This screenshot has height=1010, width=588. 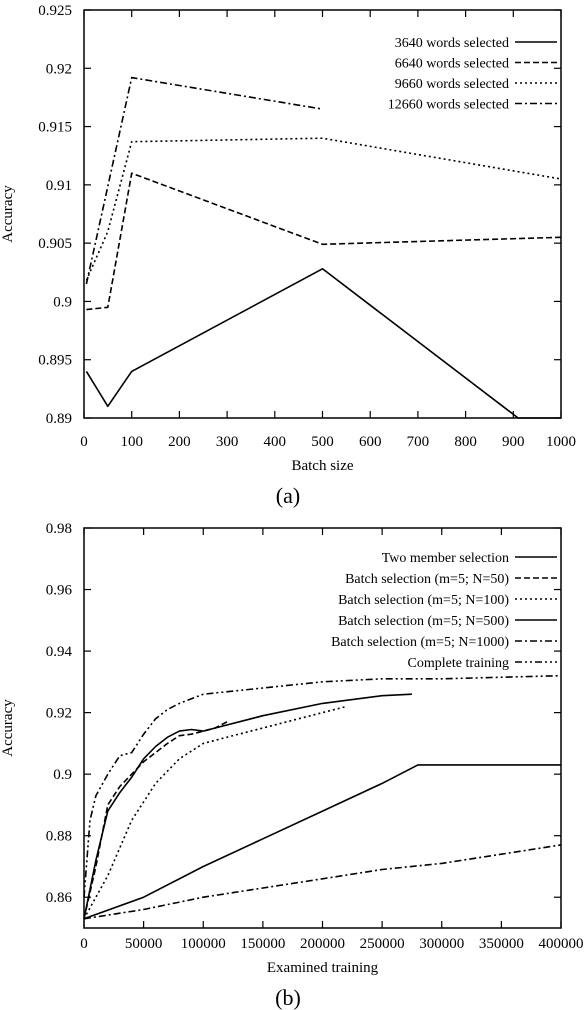 What do you see at coordinates (275, 442) in the screenshot?
I see `chart-a-x-tick-label: 400` at bounding box center [275, 442].